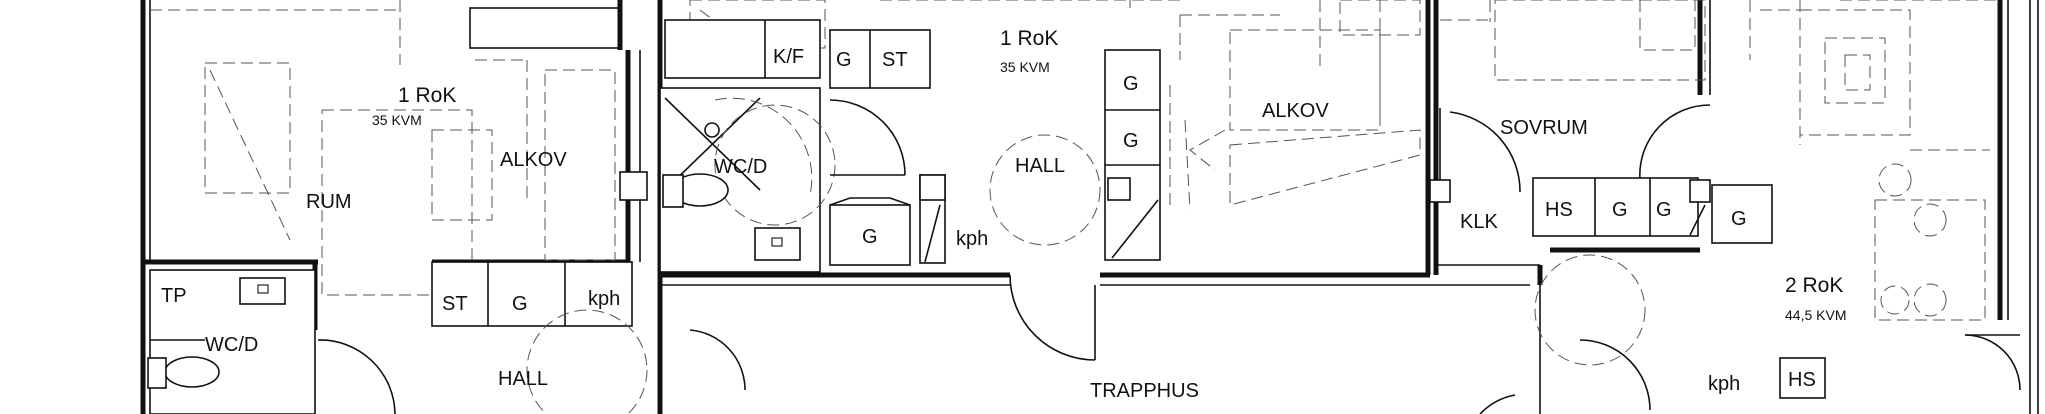 This screenshot has width=2045, height=414. What do you see at coordinates (397, 120) in the screenshot?
I see `unit-area-left: 35 KVM` at bounding box center [397, 120].